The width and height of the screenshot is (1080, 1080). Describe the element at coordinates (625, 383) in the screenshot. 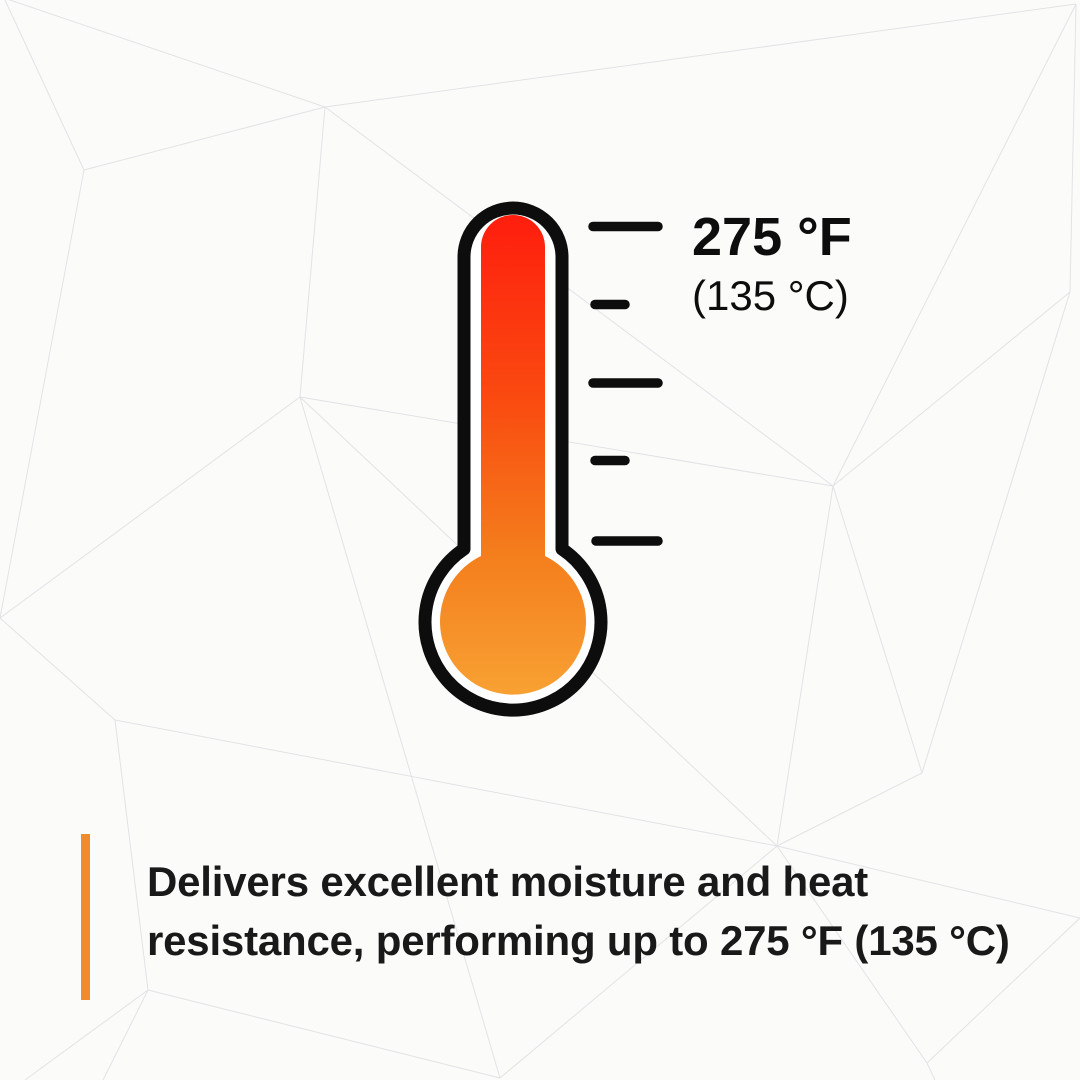

I see `thermometer-scale` at that location.